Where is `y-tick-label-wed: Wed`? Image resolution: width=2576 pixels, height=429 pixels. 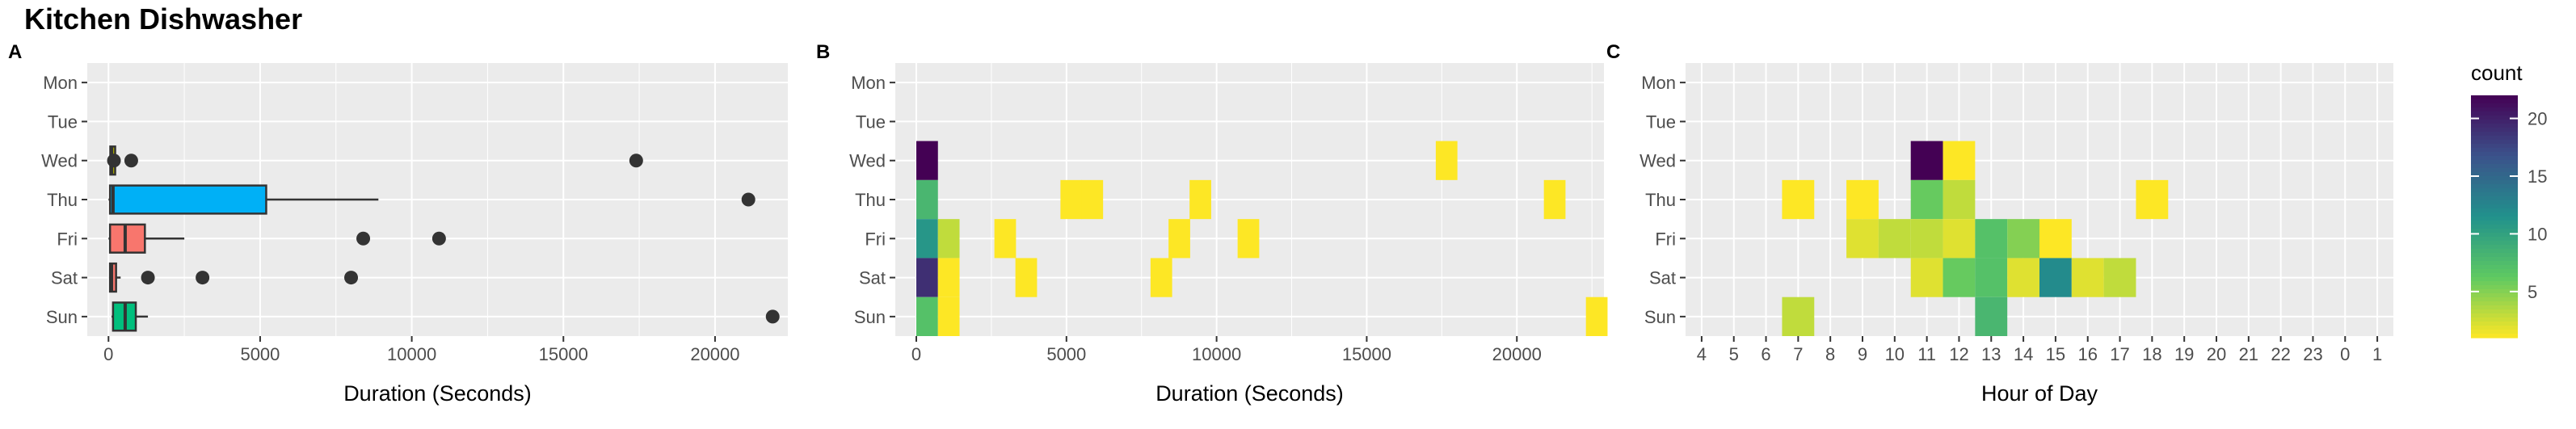 y-tick-label-wed: Wed is located at coordinates (59, 161).